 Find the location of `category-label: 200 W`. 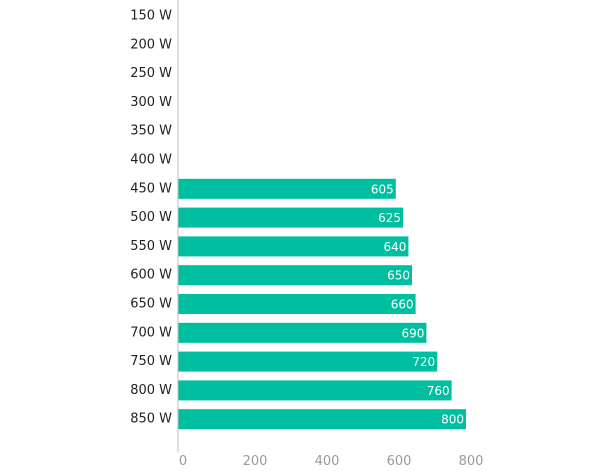

category-label: 200 W is located at coordinates (151, 44).